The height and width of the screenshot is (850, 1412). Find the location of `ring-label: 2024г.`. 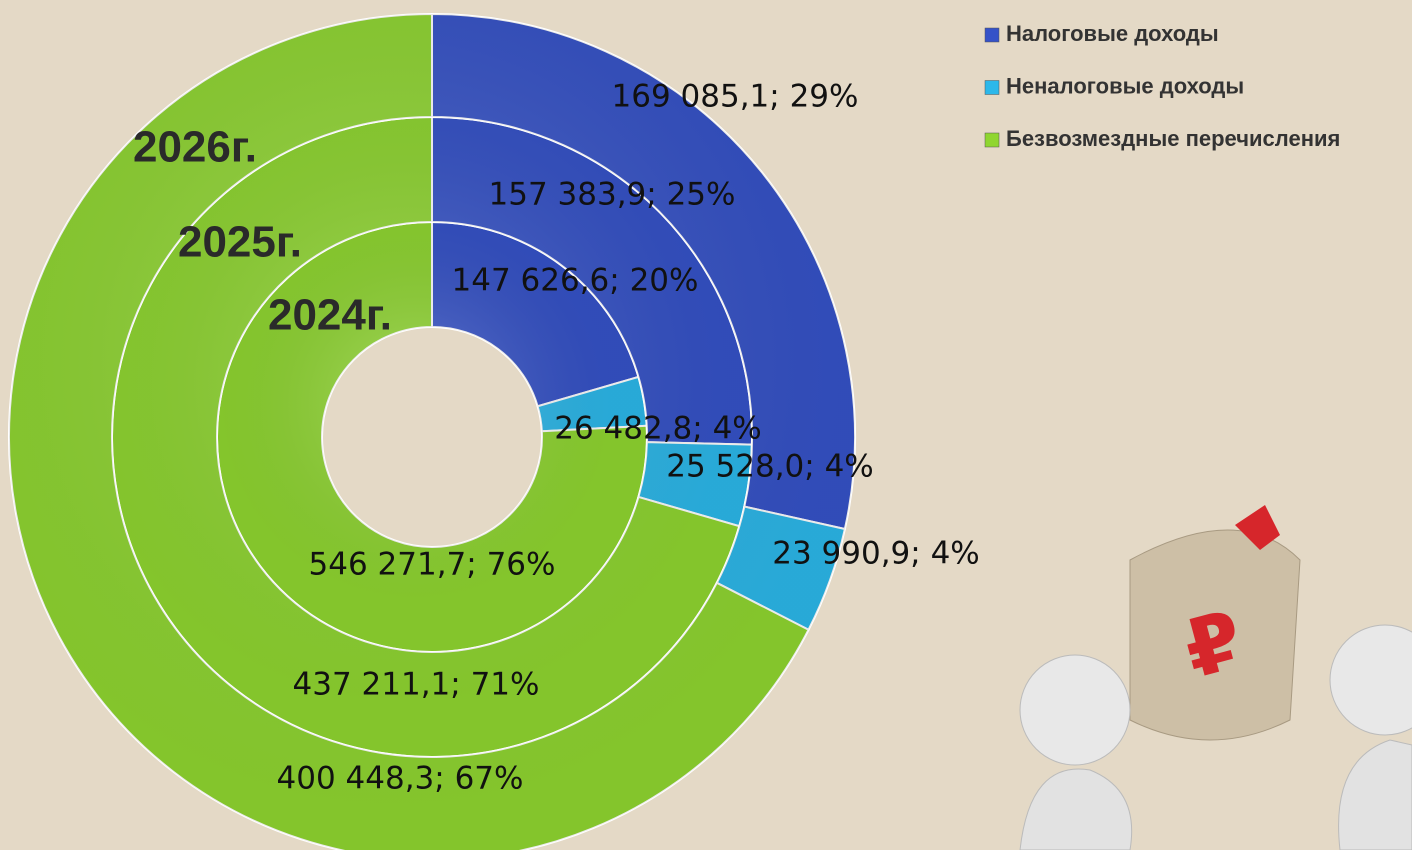

ring-label: 2024г. is located at coordinates (330, 315).